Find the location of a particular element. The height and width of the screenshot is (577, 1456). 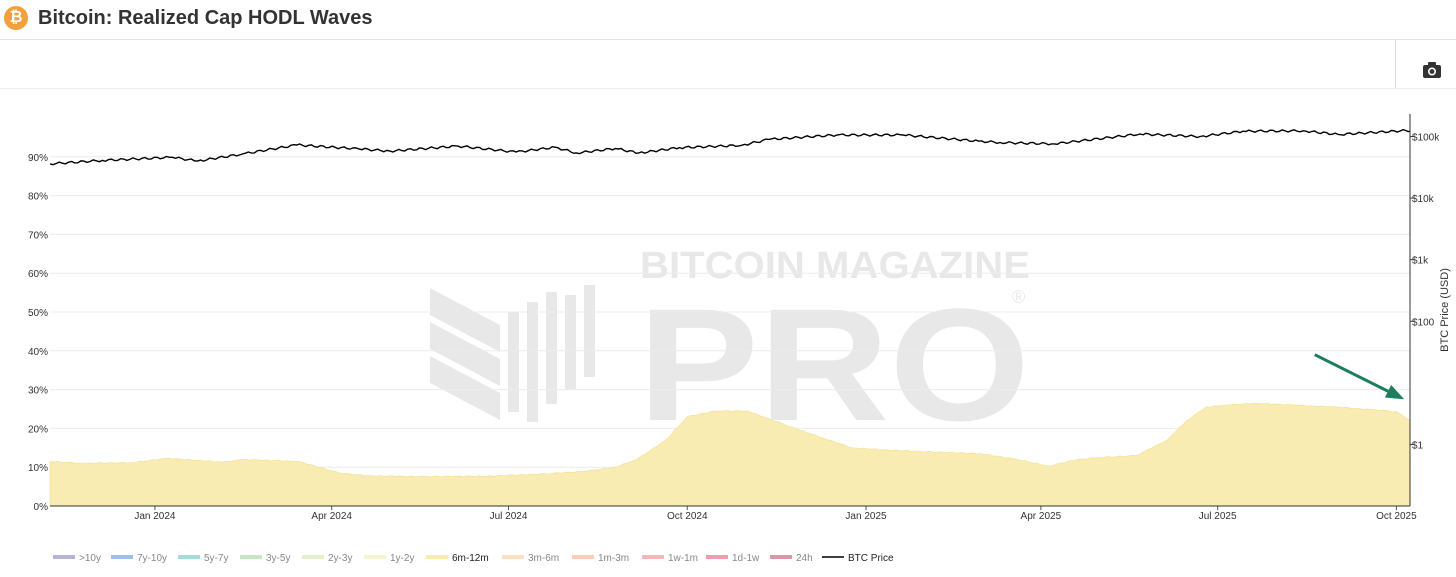

y-tick-label: 0% is located at coordinates (41, 507).